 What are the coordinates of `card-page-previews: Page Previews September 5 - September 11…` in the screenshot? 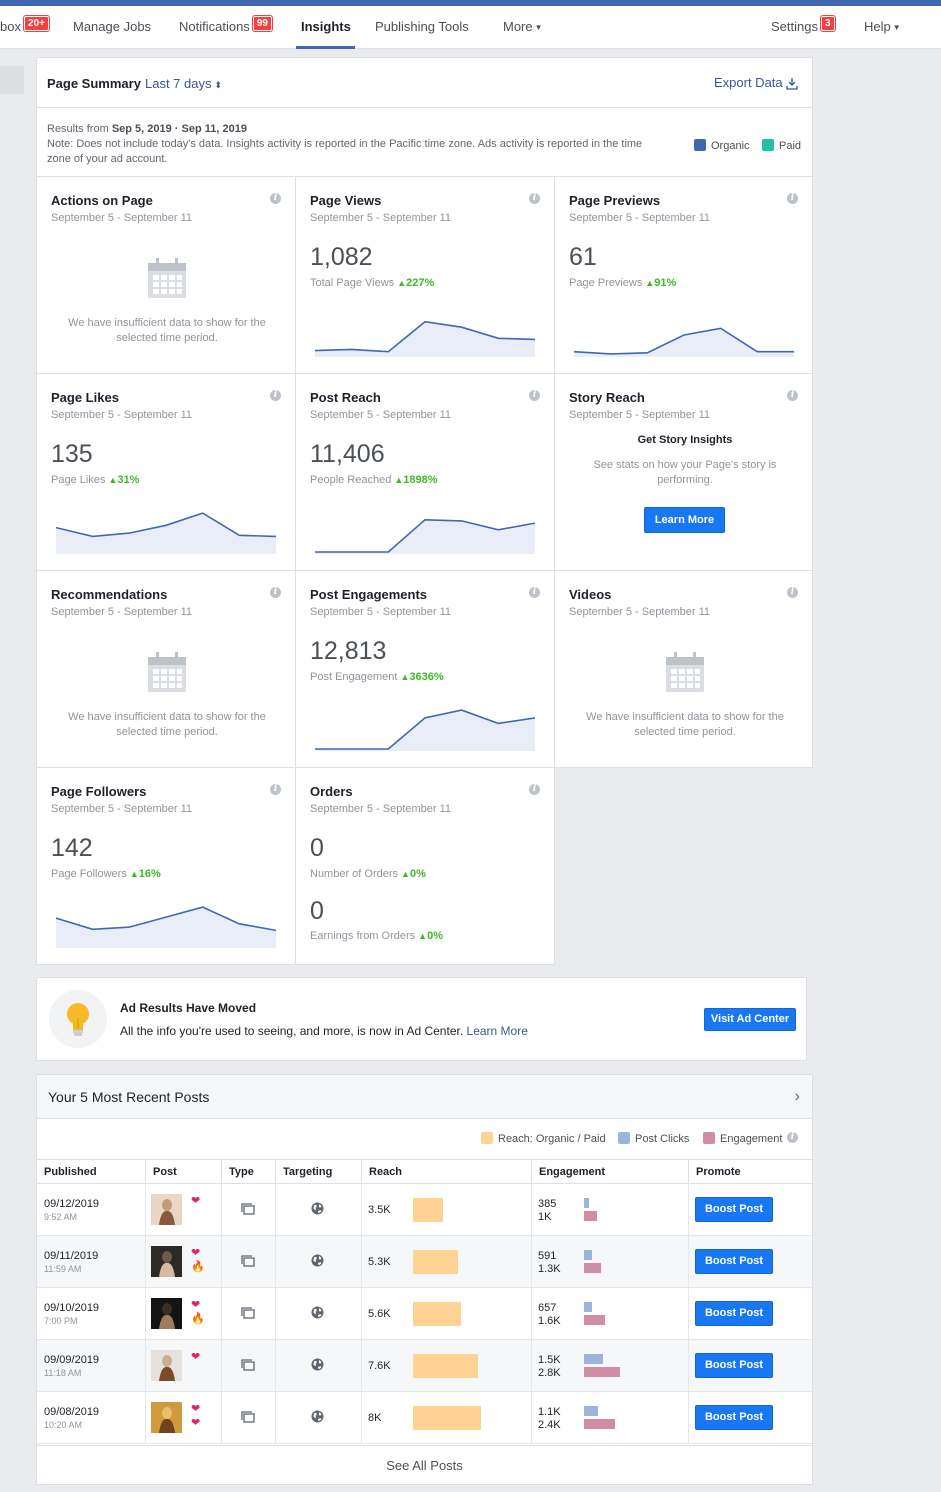 It's located at (683, 275).